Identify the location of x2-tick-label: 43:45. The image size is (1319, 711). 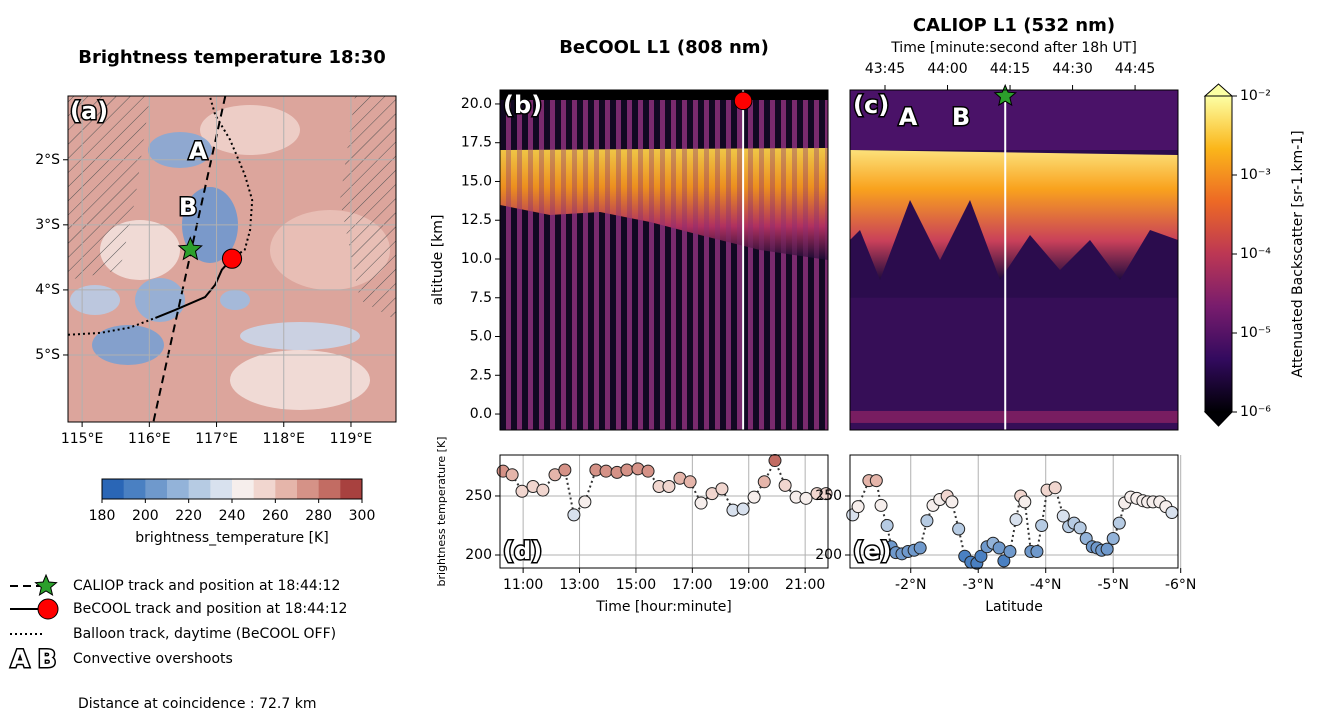
(885, 69).